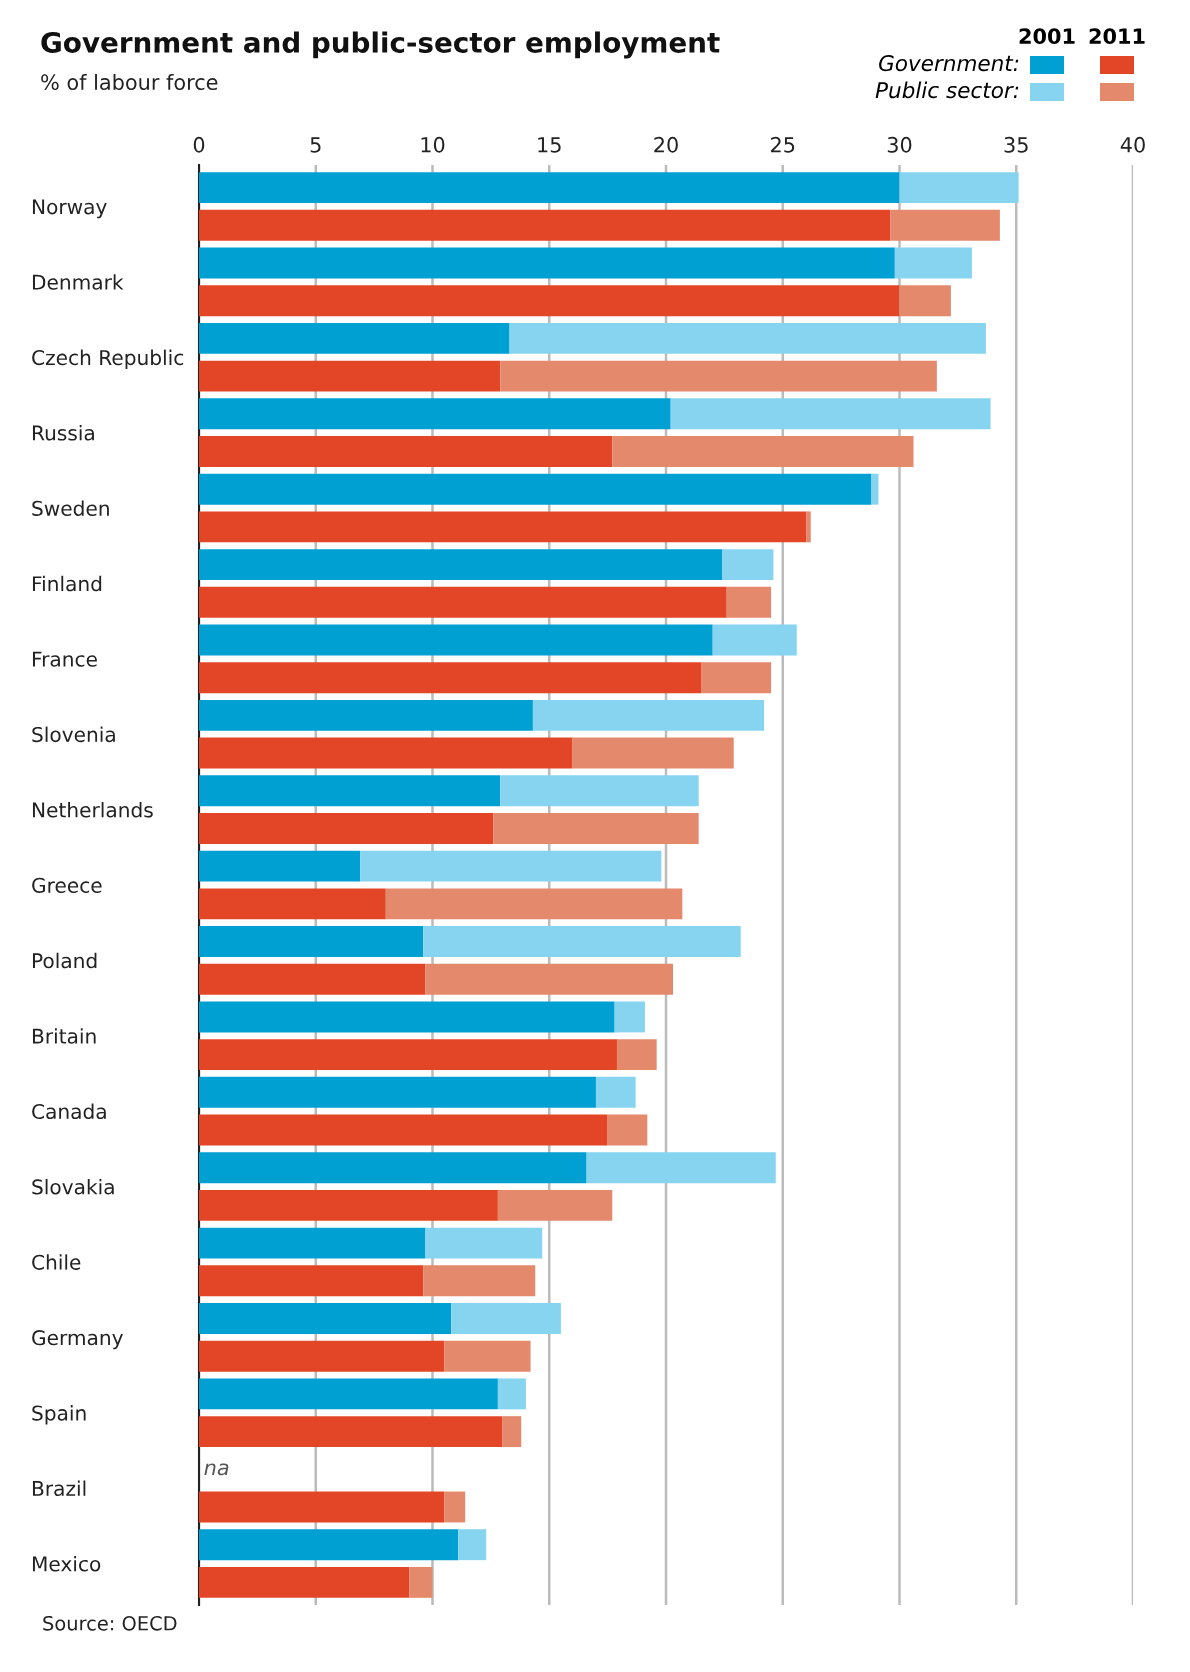 This screenshot has height=1672, width=1190. What do you see at coordinates (77, 1340) in the screenshot?
I see `y-tick-label: Germany` at bounding box center [77, 1340].